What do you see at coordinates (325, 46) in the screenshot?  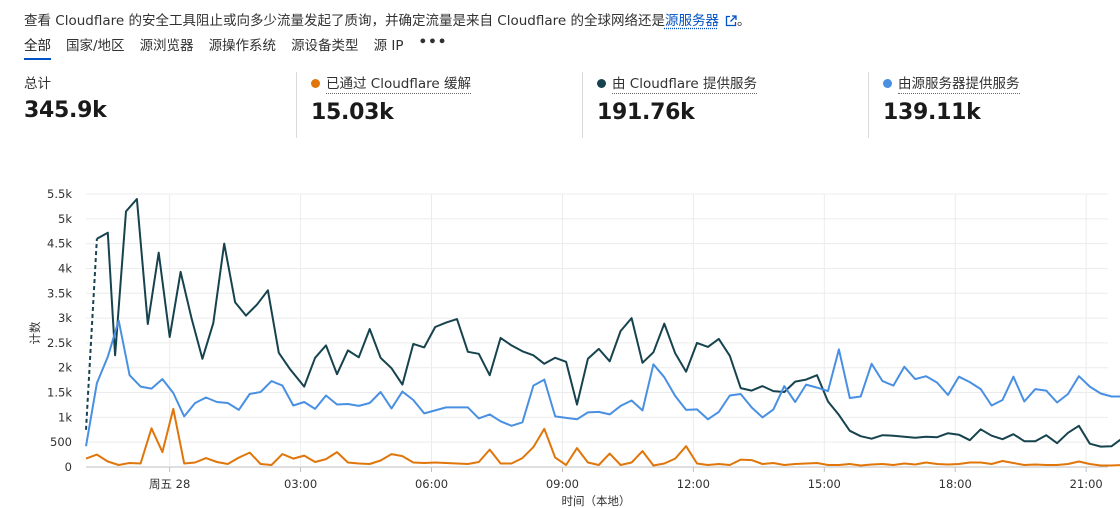 I see `tab-source-device: 源设备类型` at bounding box center [325, 46].